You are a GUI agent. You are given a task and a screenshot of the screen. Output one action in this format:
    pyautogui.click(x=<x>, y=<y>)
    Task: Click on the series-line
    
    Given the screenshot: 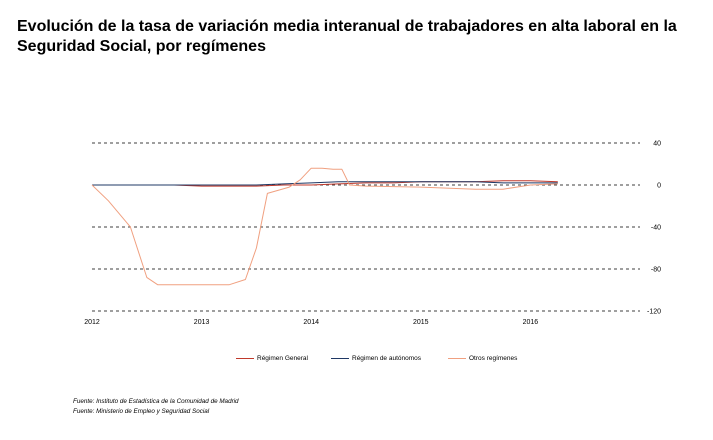 What is the action you would take?
    pyautogui.click(x=325, y=183)
    